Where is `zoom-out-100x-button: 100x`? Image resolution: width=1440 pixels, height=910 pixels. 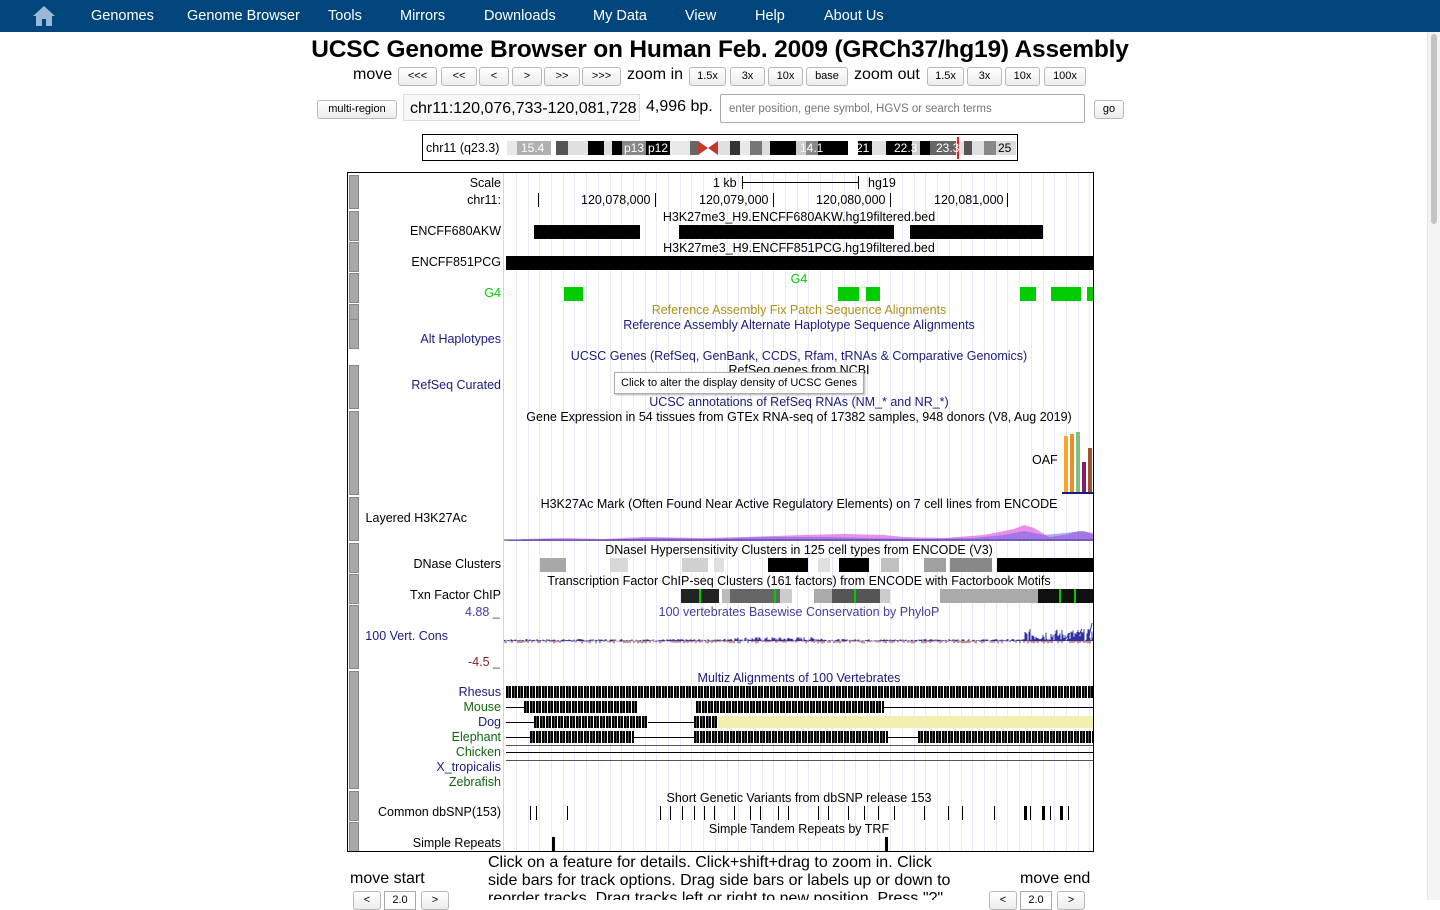
zoom-out-100x-button: 100x is located at coordinates (1065, 76).